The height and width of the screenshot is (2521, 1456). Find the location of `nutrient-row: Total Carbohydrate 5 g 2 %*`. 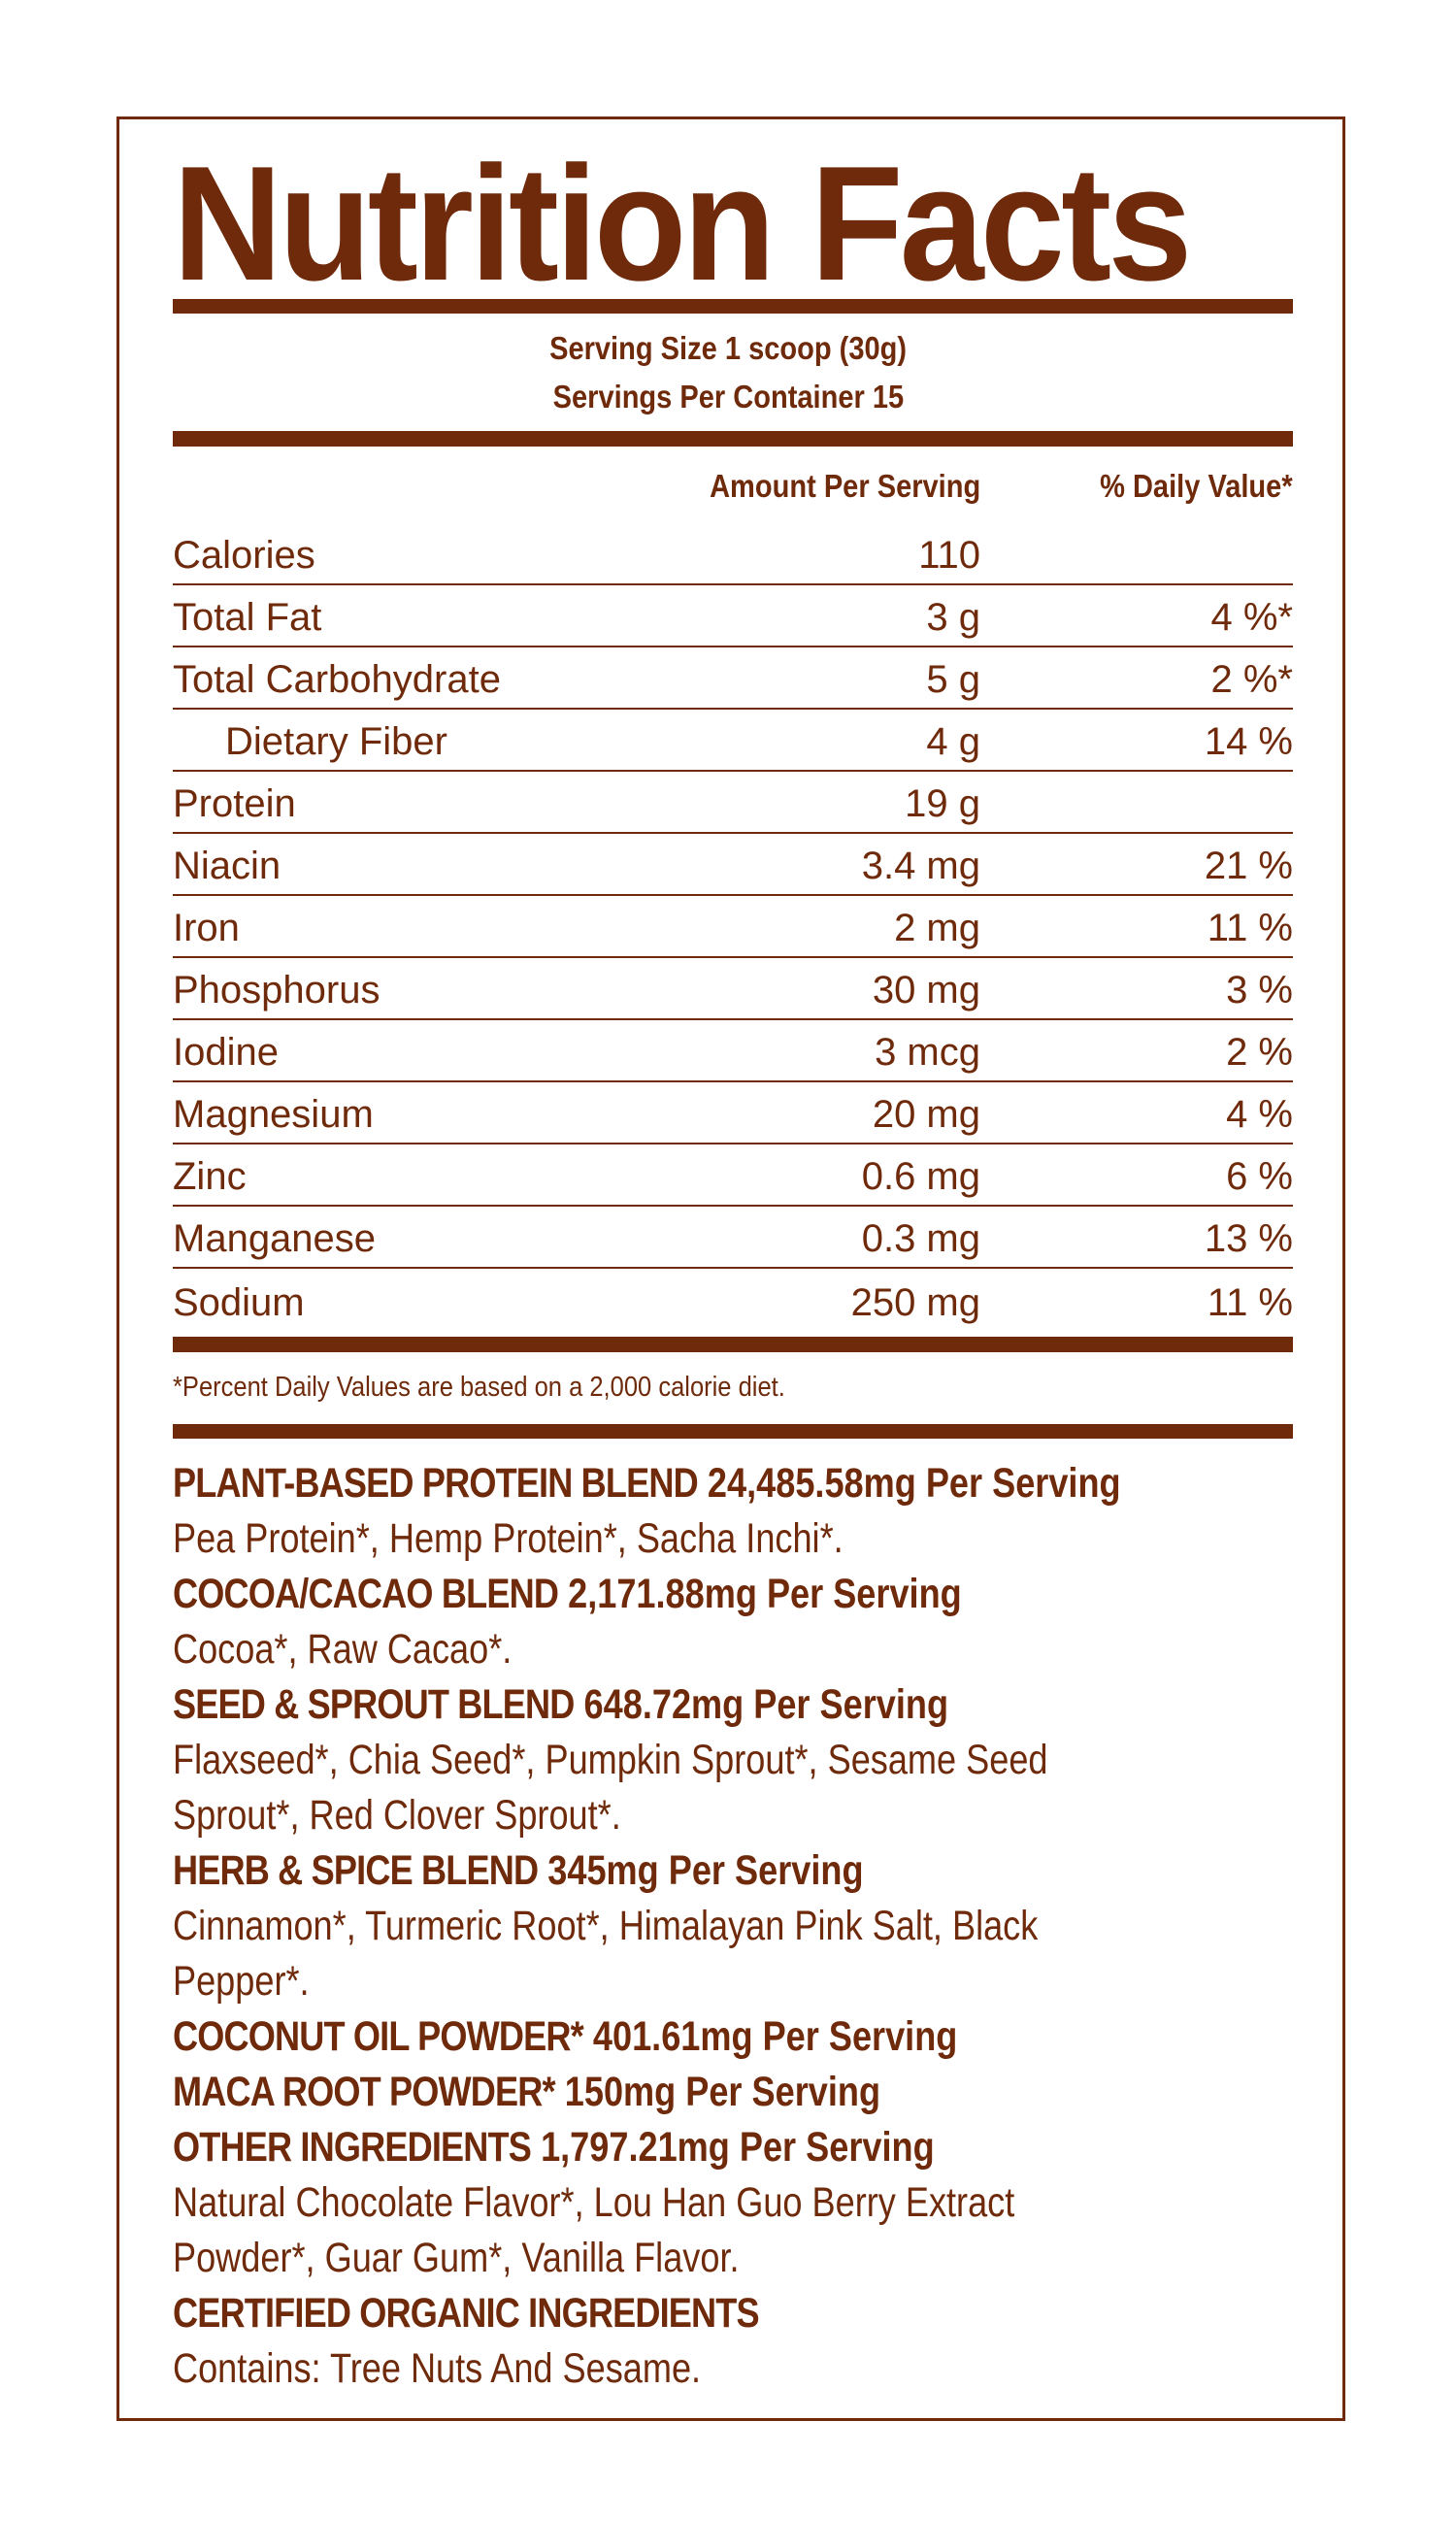

nutrient-row: Total Carbohydrate 5 g 2 %* is located at coordinates (733, 679).